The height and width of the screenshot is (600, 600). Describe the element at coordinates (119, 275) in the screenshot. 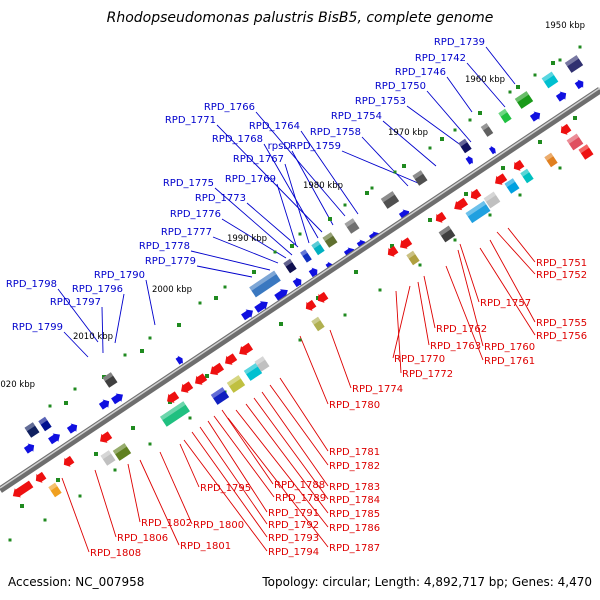

I see `forward-gene-label: RPD_1790` at that location.